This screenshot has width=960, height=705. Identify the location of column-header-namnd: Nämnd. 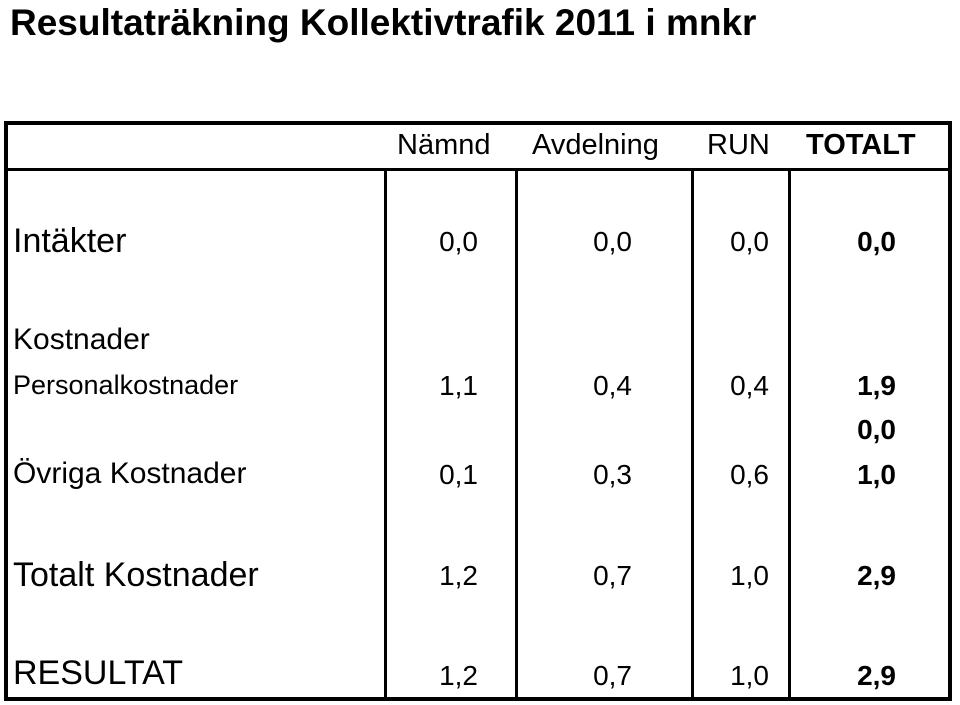
(444, 145).